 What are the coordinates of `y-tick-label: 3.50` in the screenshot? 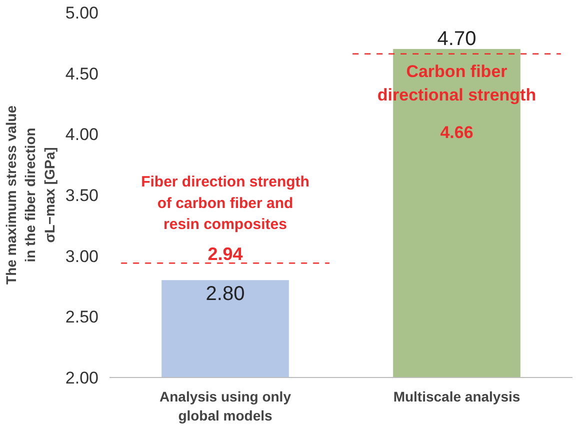 It's located at (82, 195).